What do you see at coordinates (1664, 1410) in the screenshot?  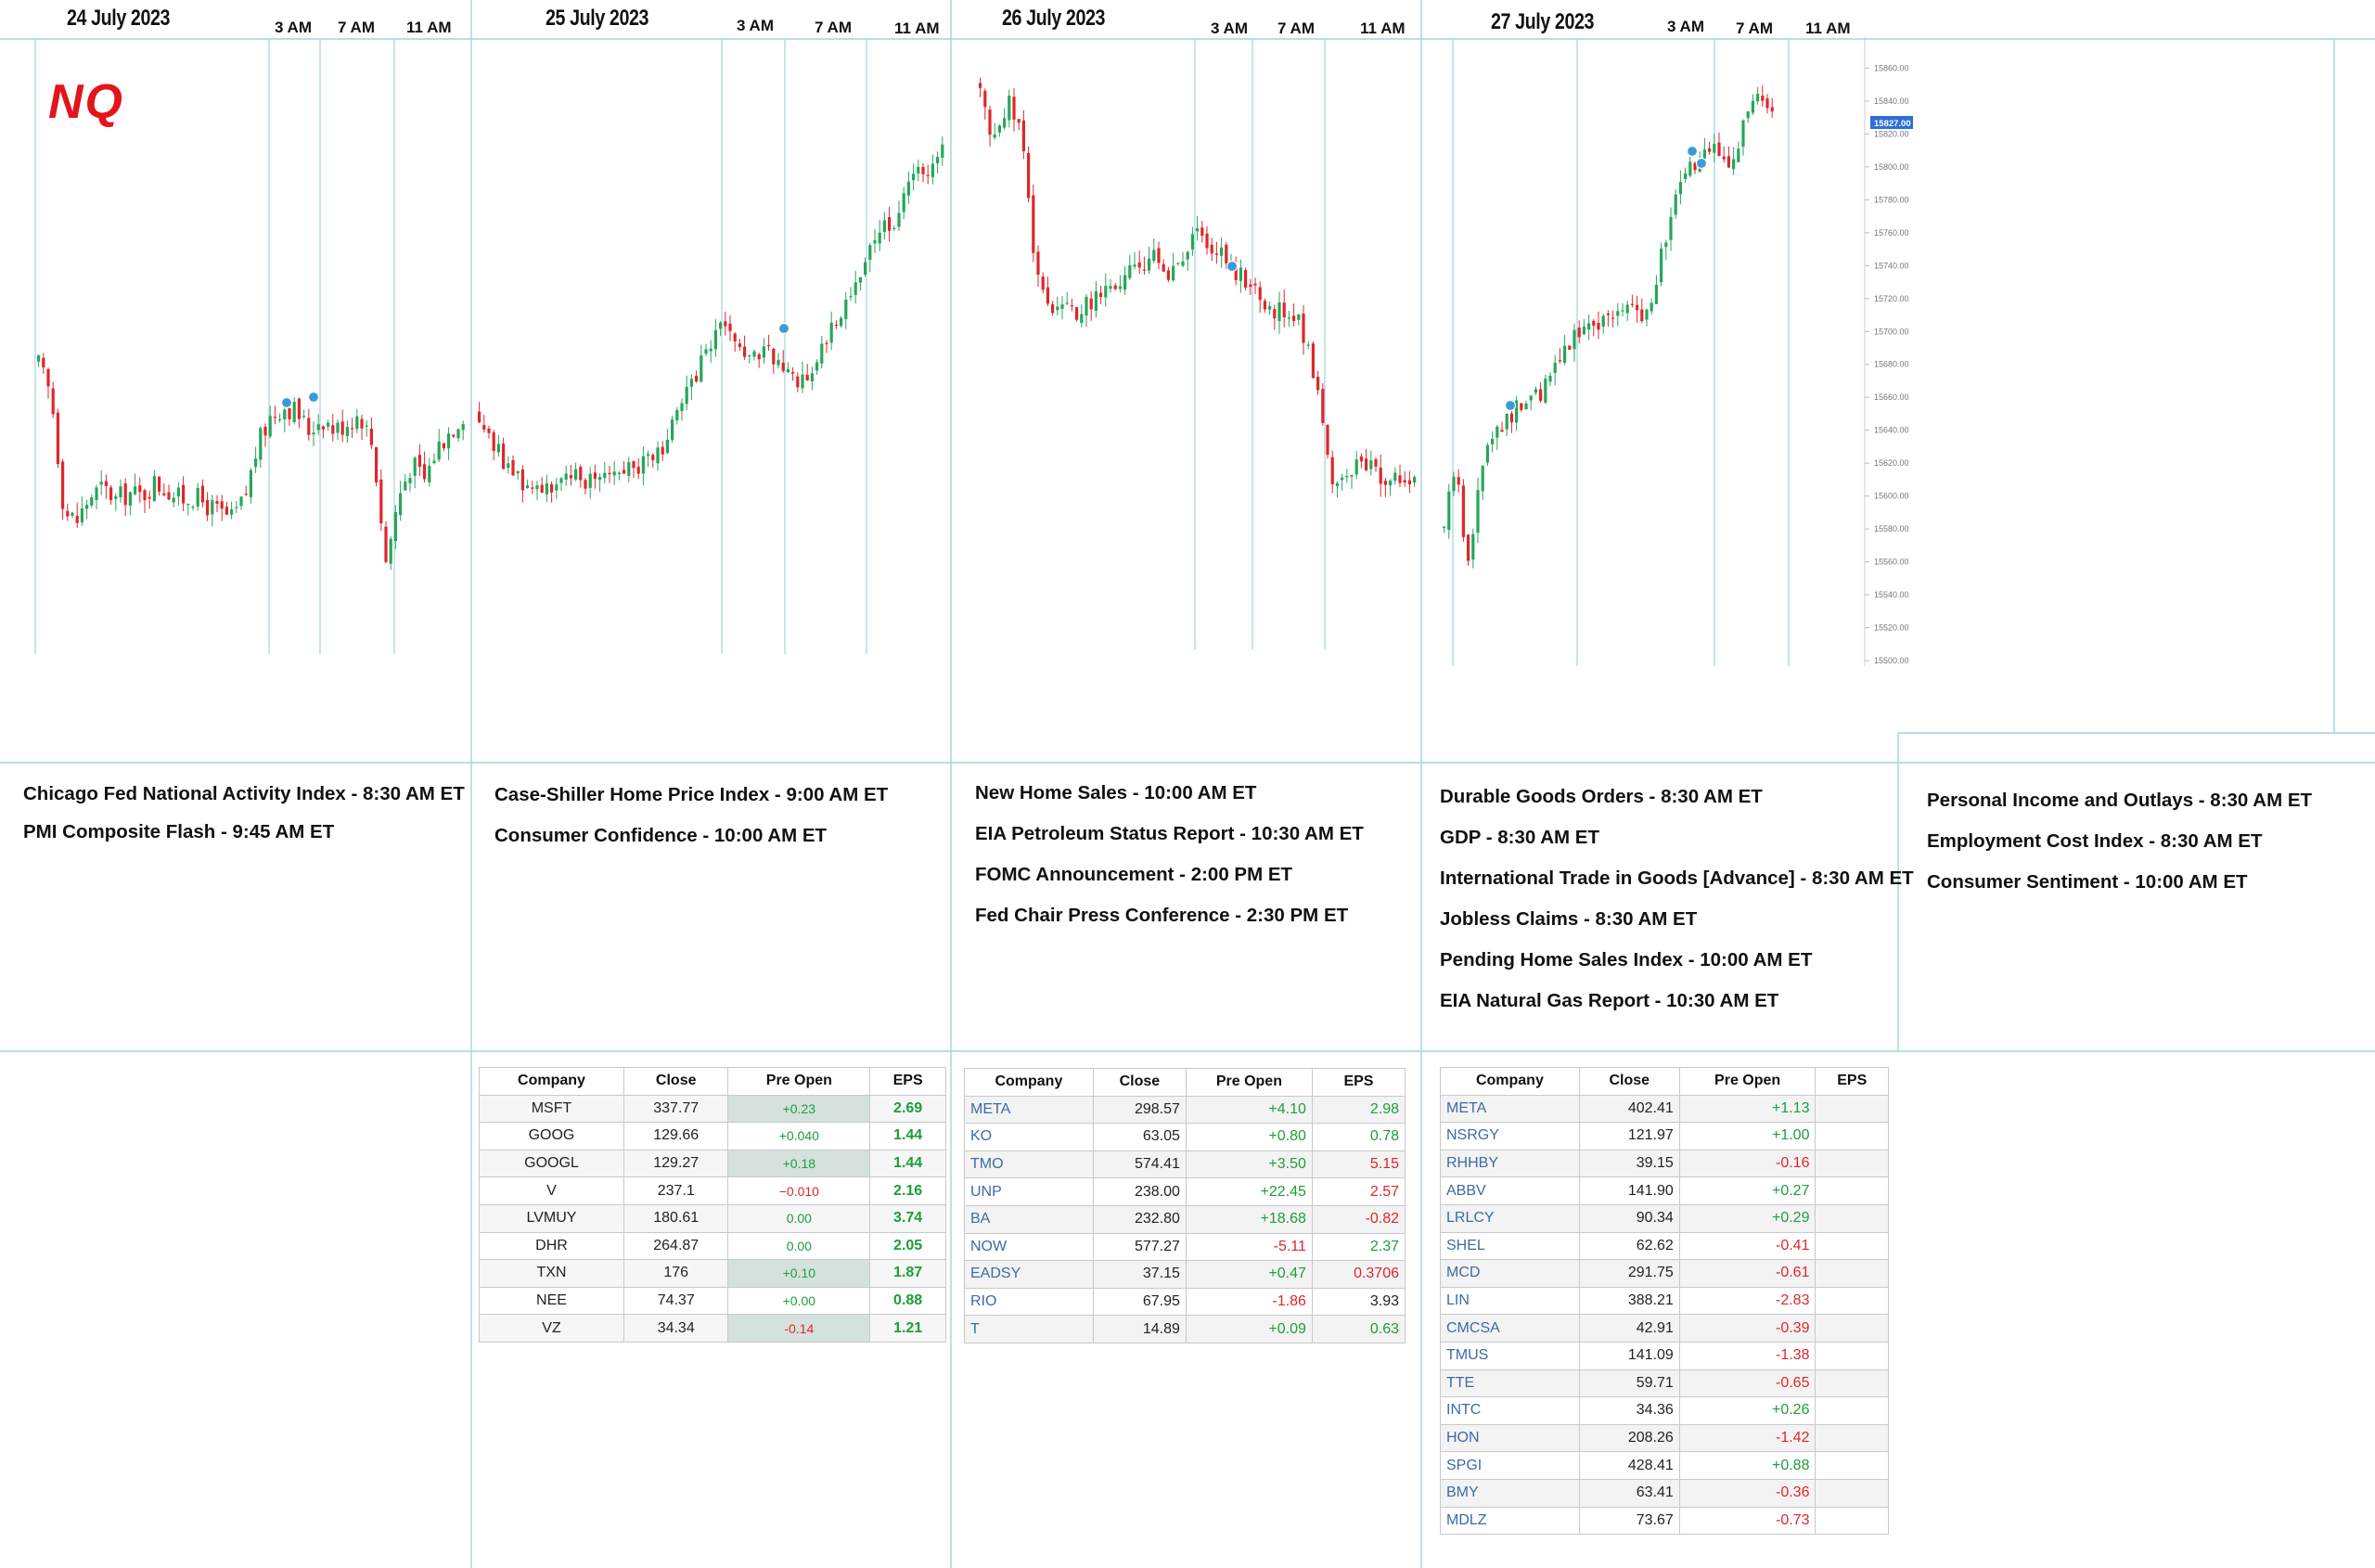 I see `table-row: INTC 34.36 +0.26` at bounding box center [1664, 1410].